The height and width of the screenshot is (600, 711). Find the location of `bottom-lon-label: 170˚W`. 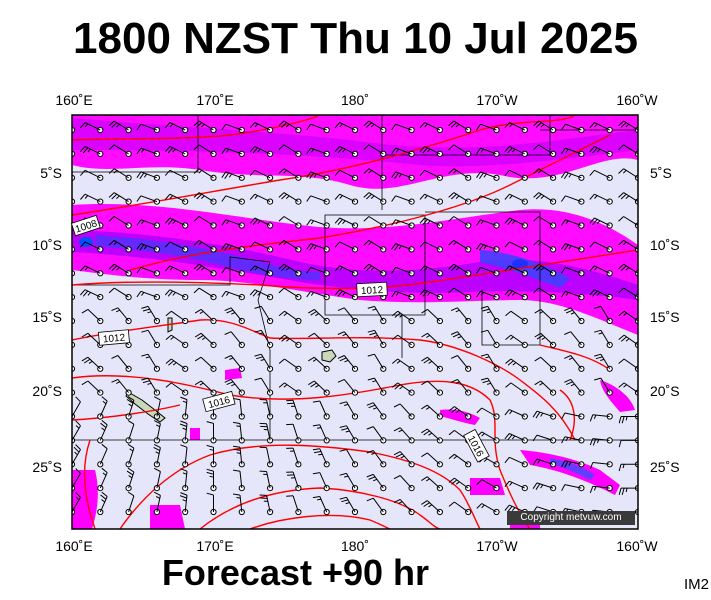

bottom-lon-label: 170˚W is located at coordinates (497, 546).